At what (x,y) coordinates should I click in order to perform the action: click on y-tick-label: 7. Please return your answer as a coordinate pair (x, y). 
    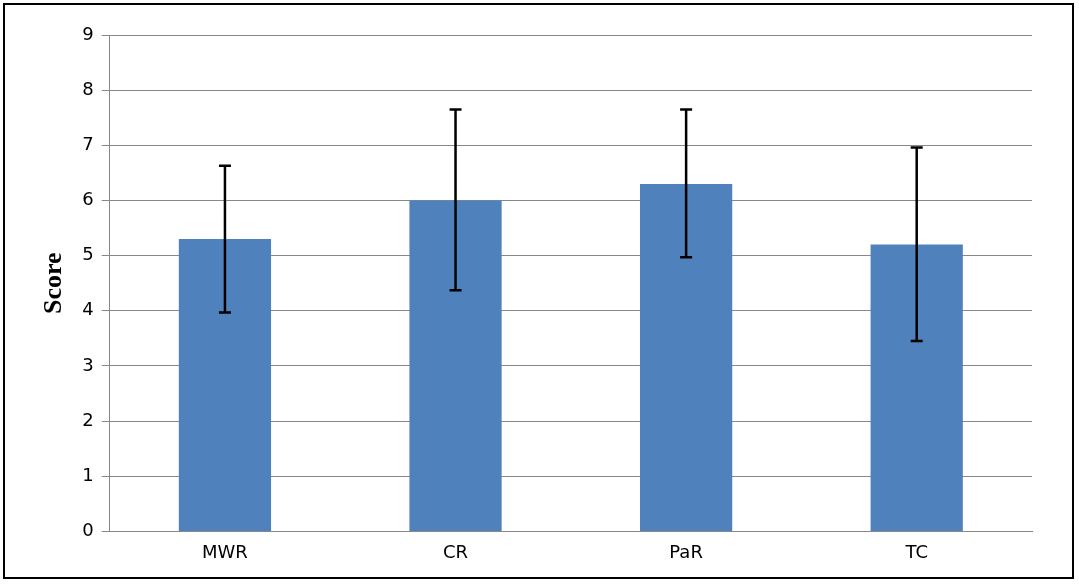
    Looking at the image, I should click on (88, 143).